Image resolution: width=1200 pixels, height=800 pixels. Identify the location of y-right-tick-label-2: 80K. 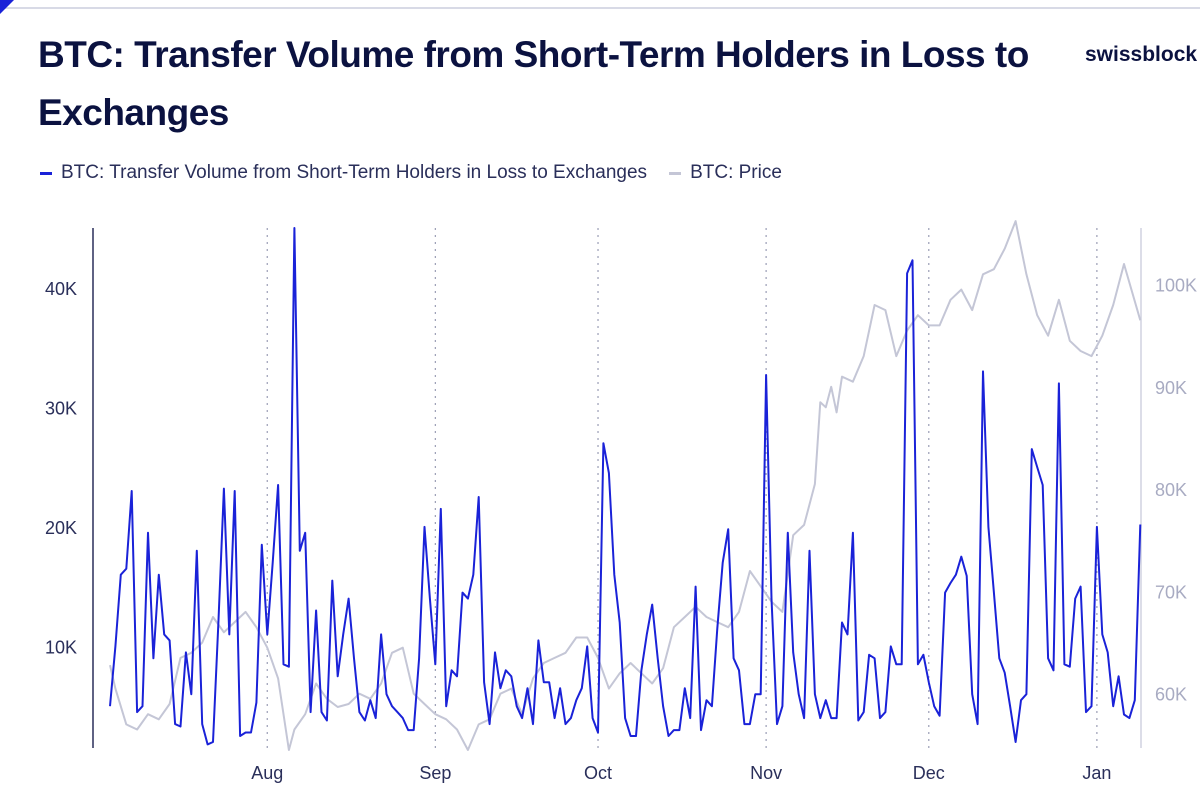
(1171, 490).